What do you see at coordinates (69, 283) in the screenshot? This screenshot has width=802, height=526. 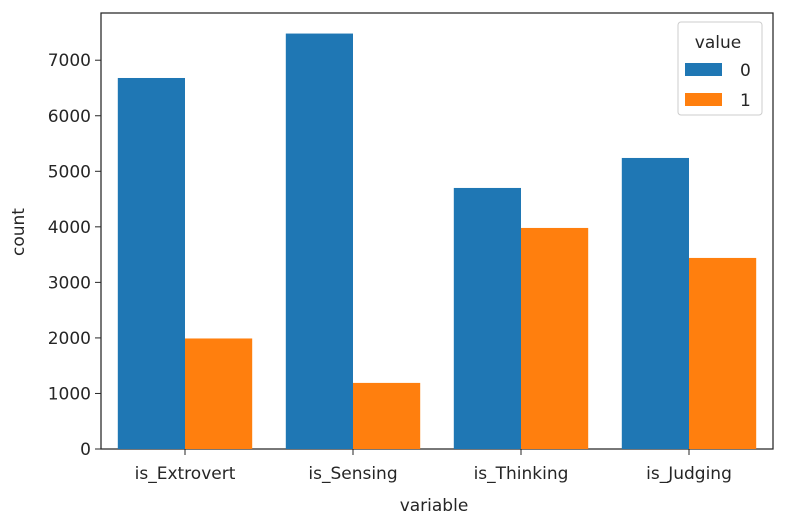 I see `y-tick-label: 3000` at bounding box center [69, 283].